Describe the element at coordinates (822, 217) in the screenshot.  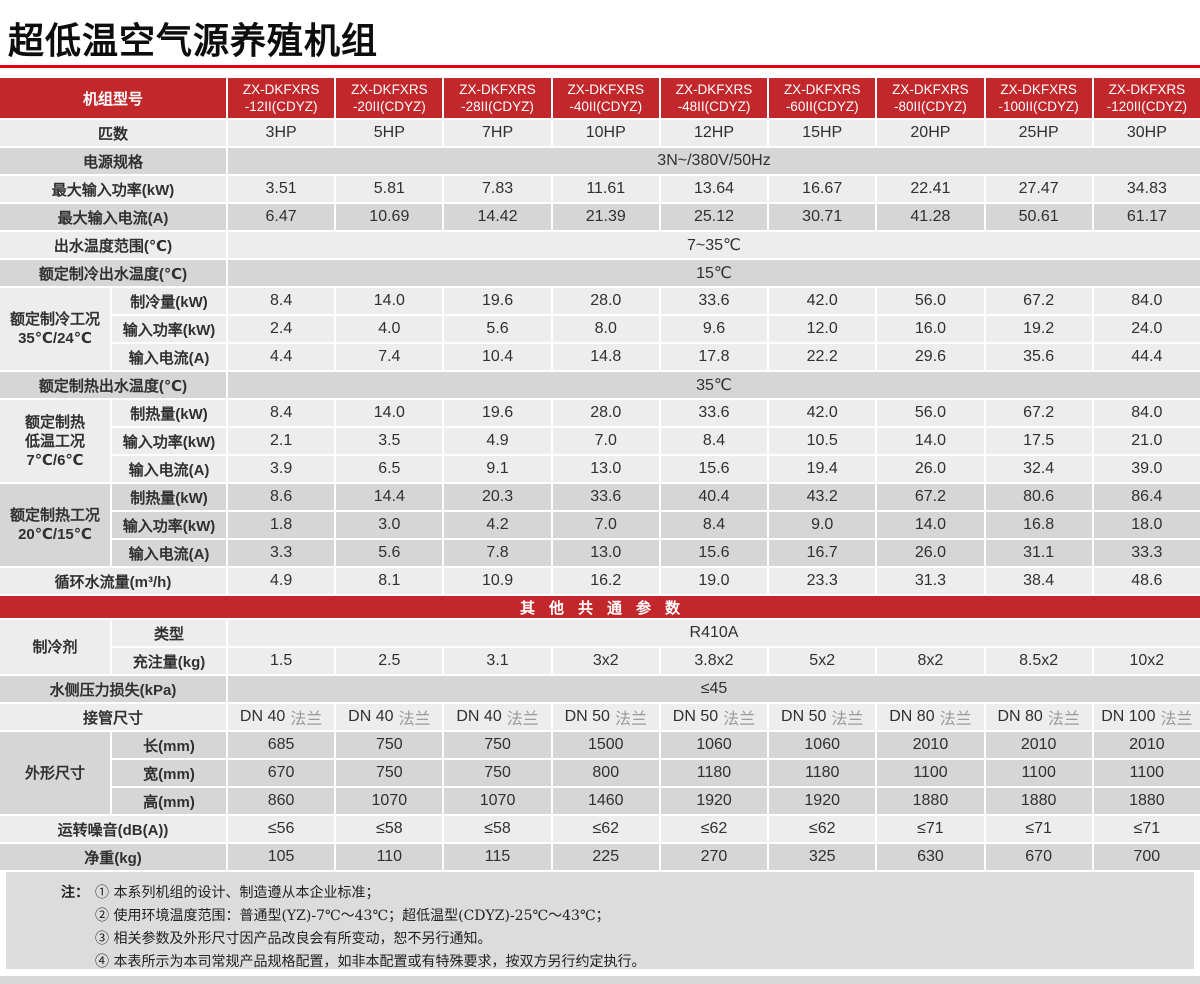
I see `value-cell: 30.71` at that location.